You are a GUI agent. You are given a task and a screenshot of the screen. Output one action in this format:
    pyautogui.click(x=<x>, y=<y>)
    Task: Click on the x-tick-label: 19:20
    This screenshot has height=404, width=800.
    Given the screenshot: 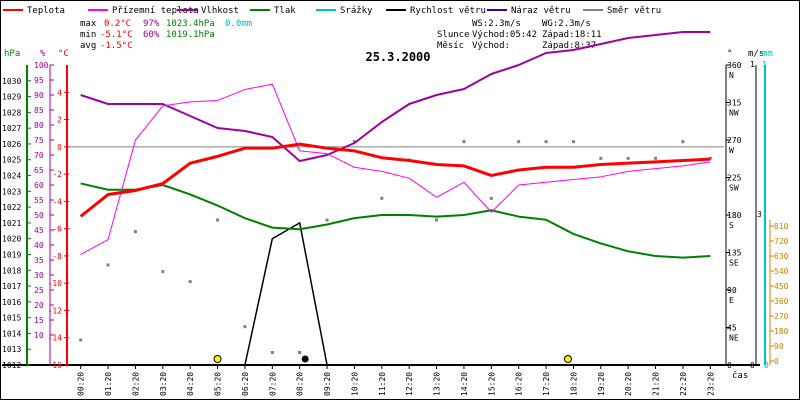 What is the action you would take?
    pyautogui.click(x=601, y=384)
    